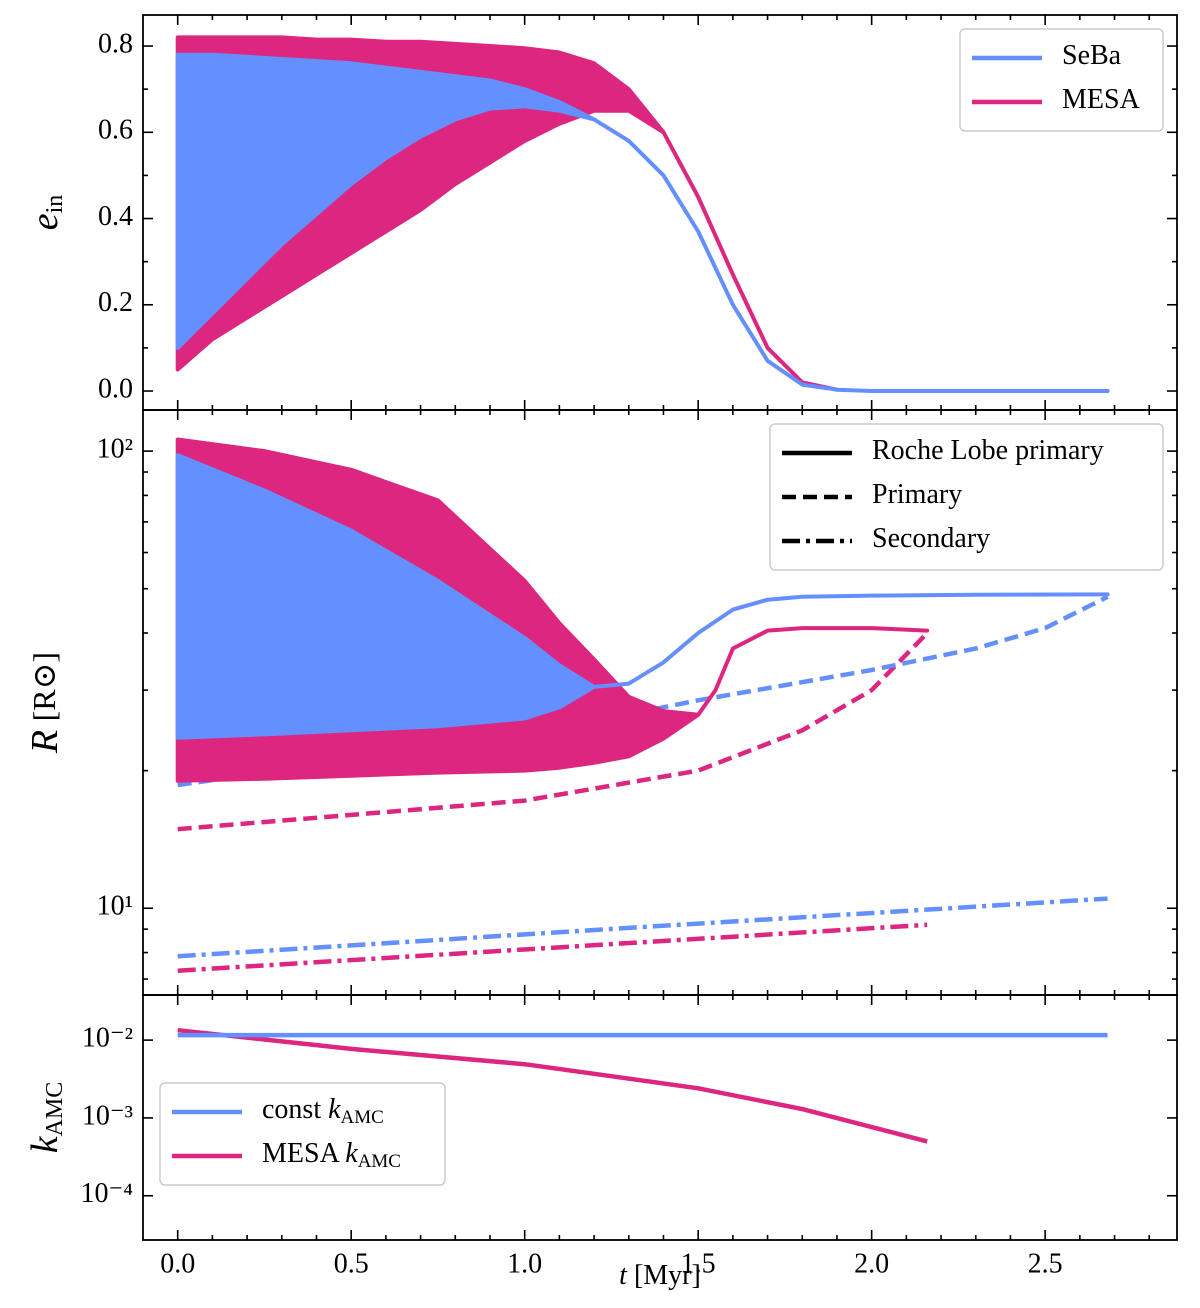  What do you see at coordinates (106, 1193) in the screenshot?
I see `y-tick-label: 10⁻⁴` at bounding box center [106, 1193].